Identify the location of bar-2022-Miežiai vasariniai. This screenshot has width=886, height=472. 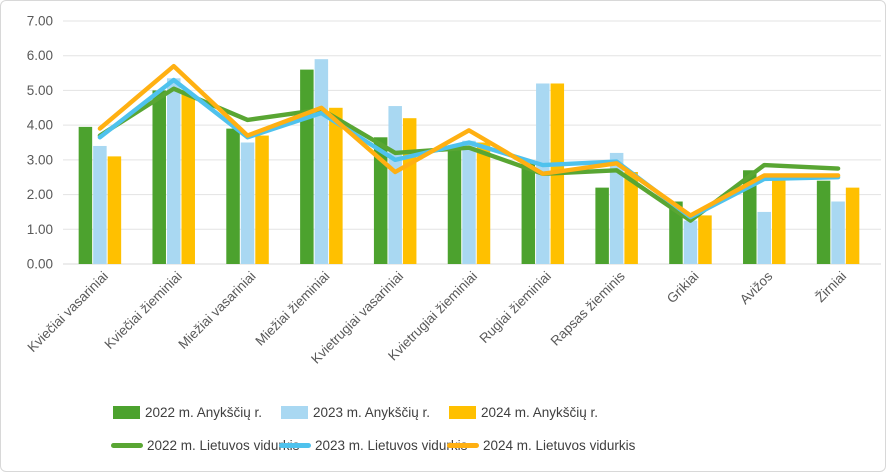
(233, 196).